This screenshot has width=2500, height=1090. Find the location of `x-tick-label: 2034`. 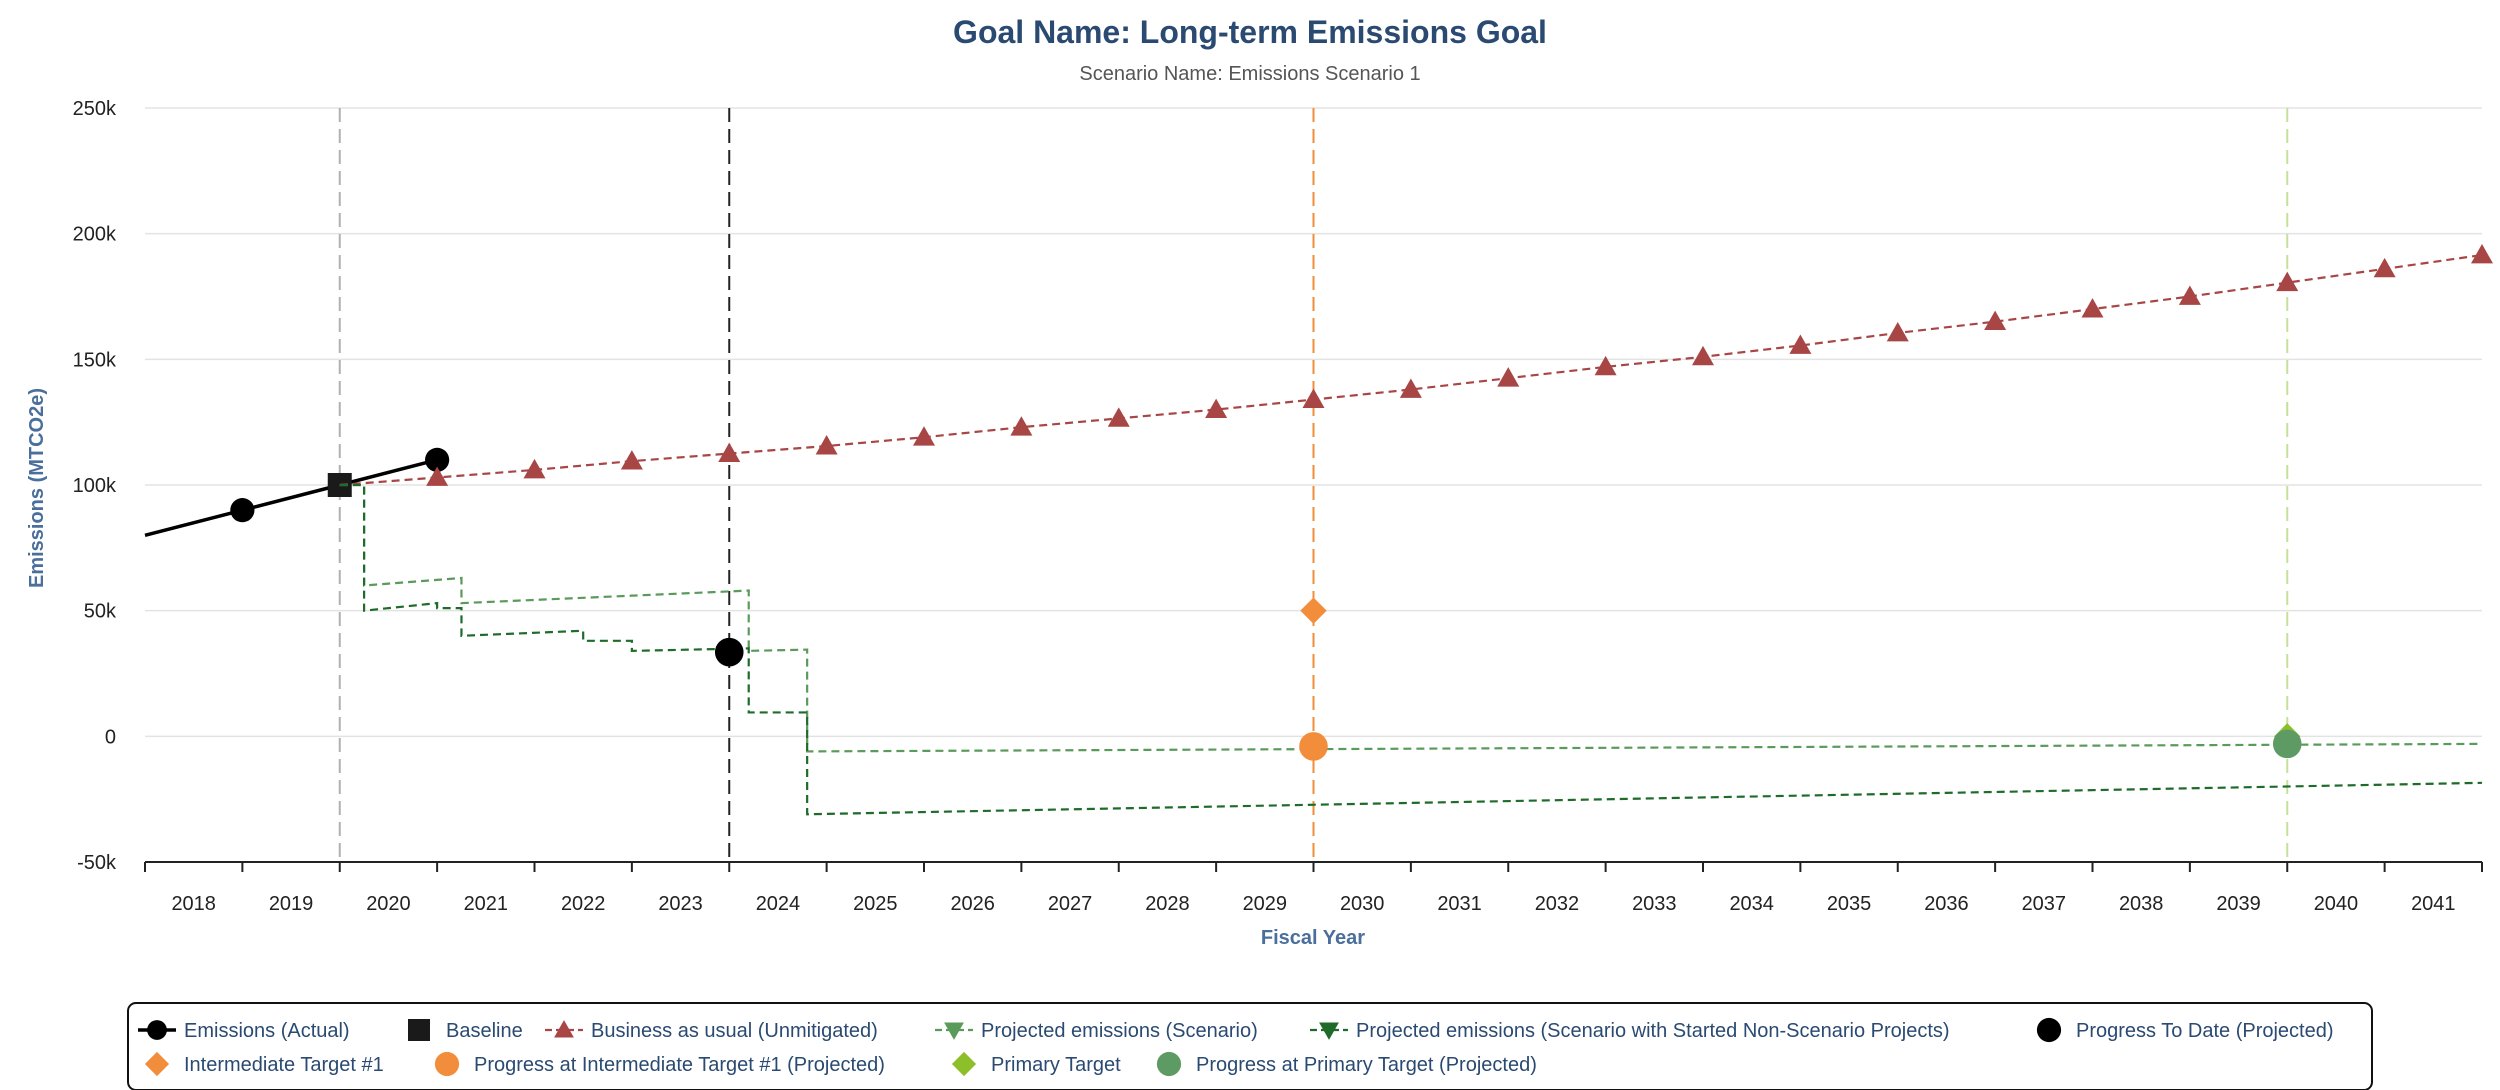

x-tick-label: 2034 is located at coordinates (1751, 904).